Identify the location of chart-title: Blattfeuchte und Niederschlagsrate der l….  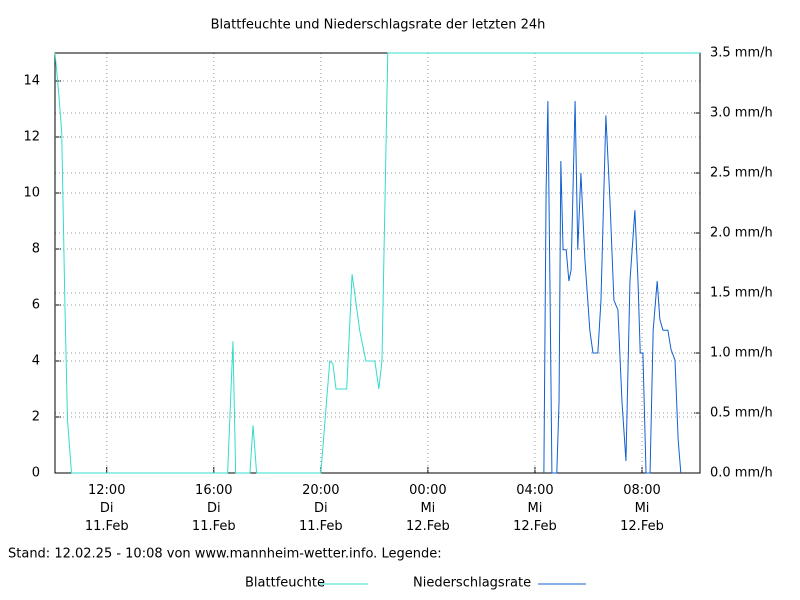
(378, 25).